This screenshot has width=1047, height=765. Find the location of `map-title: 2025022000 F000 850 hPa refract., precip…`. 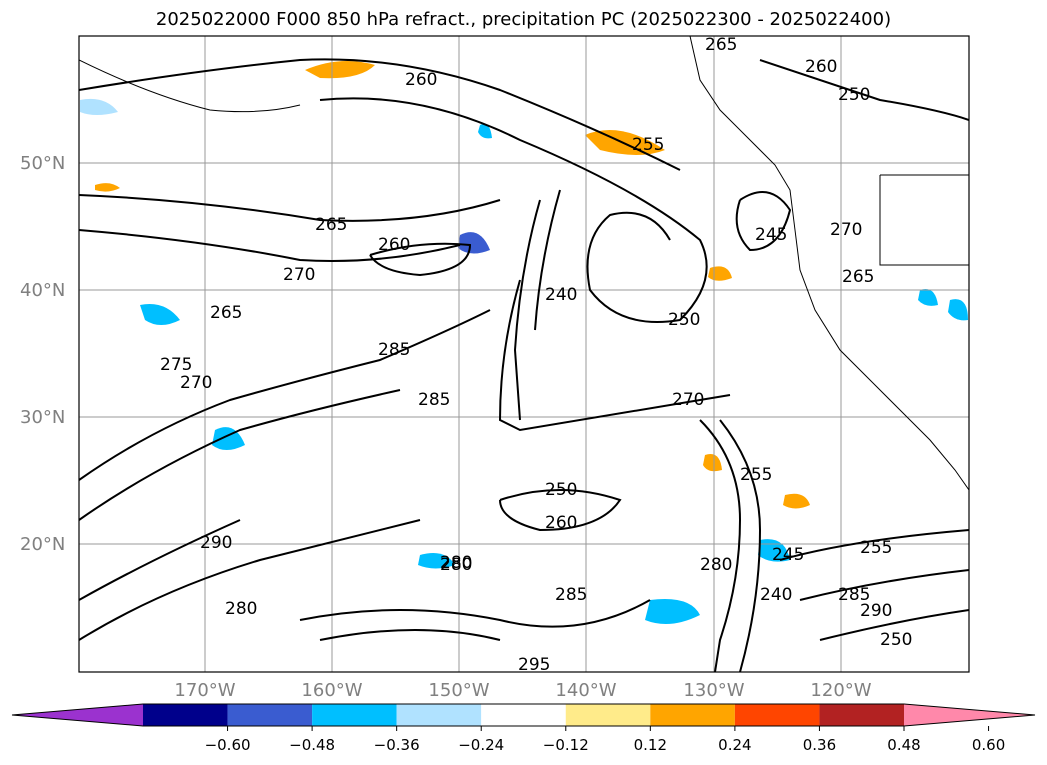

map-title: 2025022000 F000 850 hPa refract., precip… is located at coordinates (523, 19).